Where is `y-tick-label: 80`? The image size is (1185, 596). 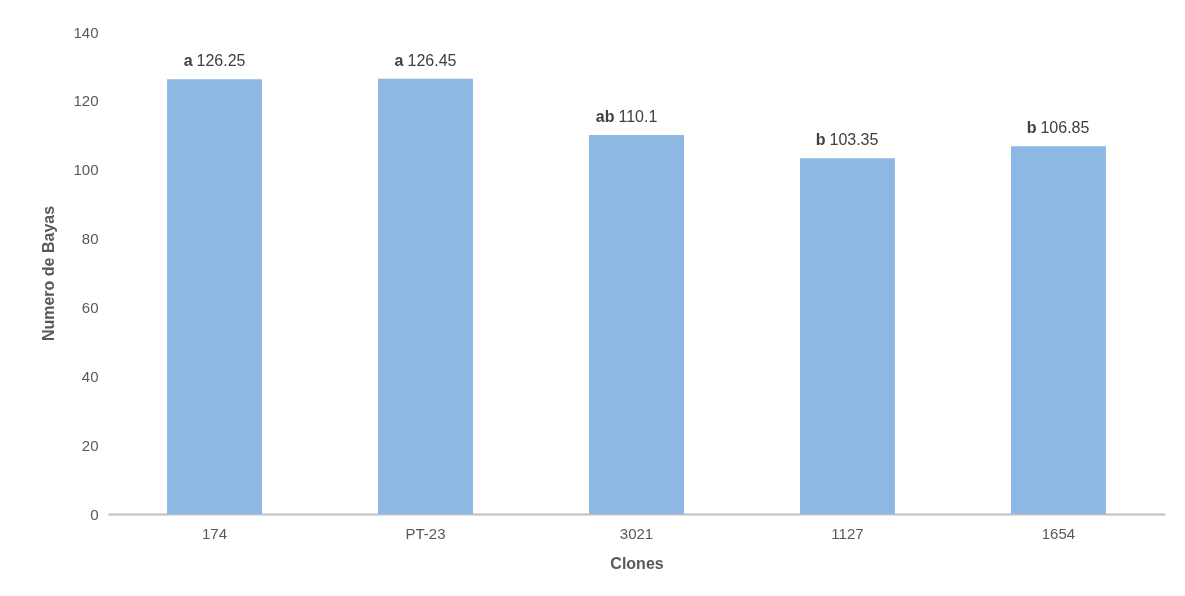 y-tick-label: 80 is located at coordinates (90, 239).